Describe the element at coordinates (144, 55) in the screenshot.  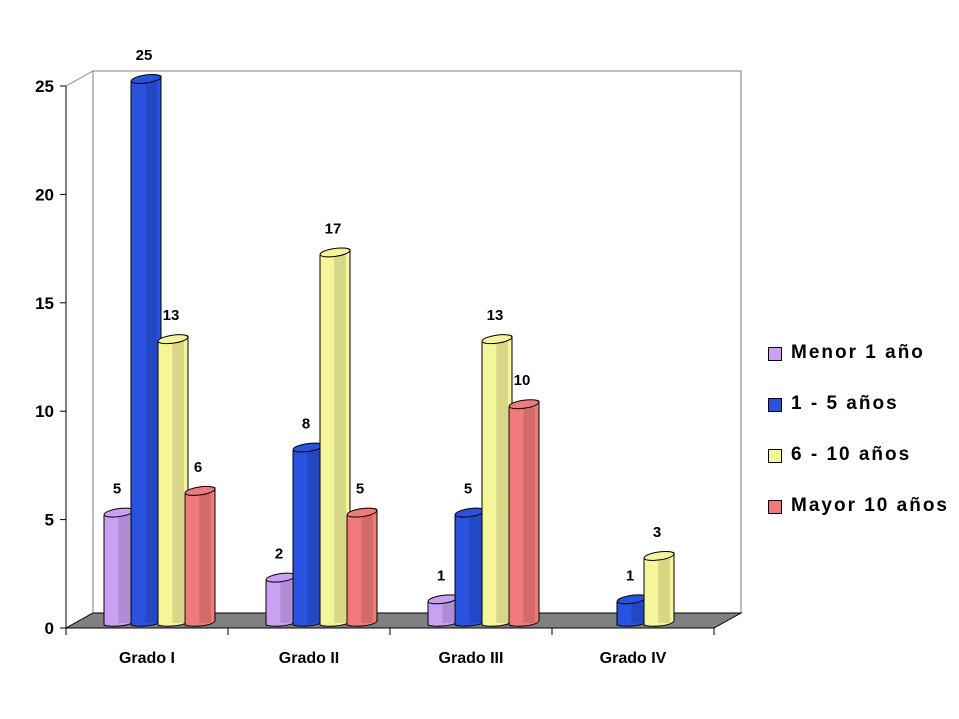
I see `data-label: 25` at that location.